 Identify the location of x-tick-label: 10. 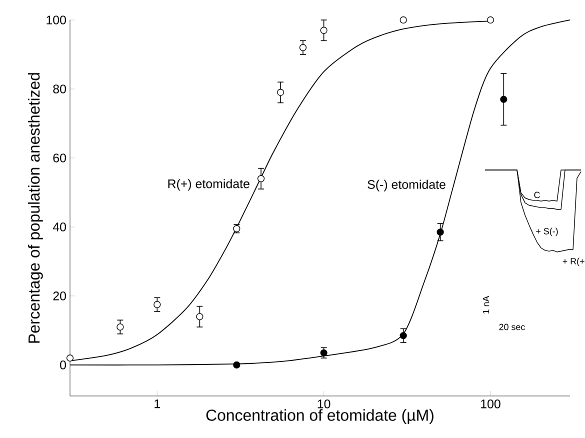
(324, 404).